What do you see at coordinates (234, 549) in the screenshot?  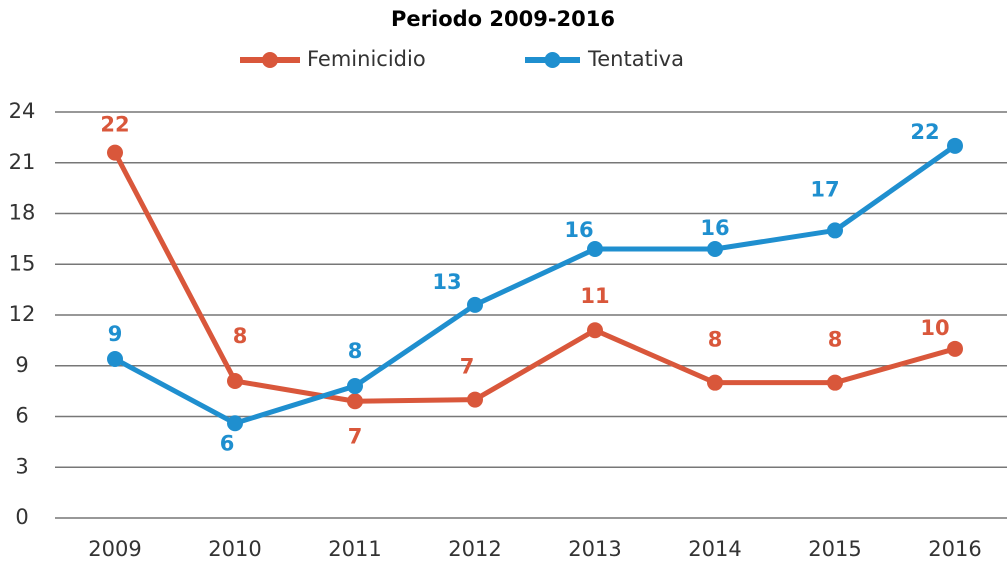 I see `x-tick-label: 2010` at bounding box center [234, 549].